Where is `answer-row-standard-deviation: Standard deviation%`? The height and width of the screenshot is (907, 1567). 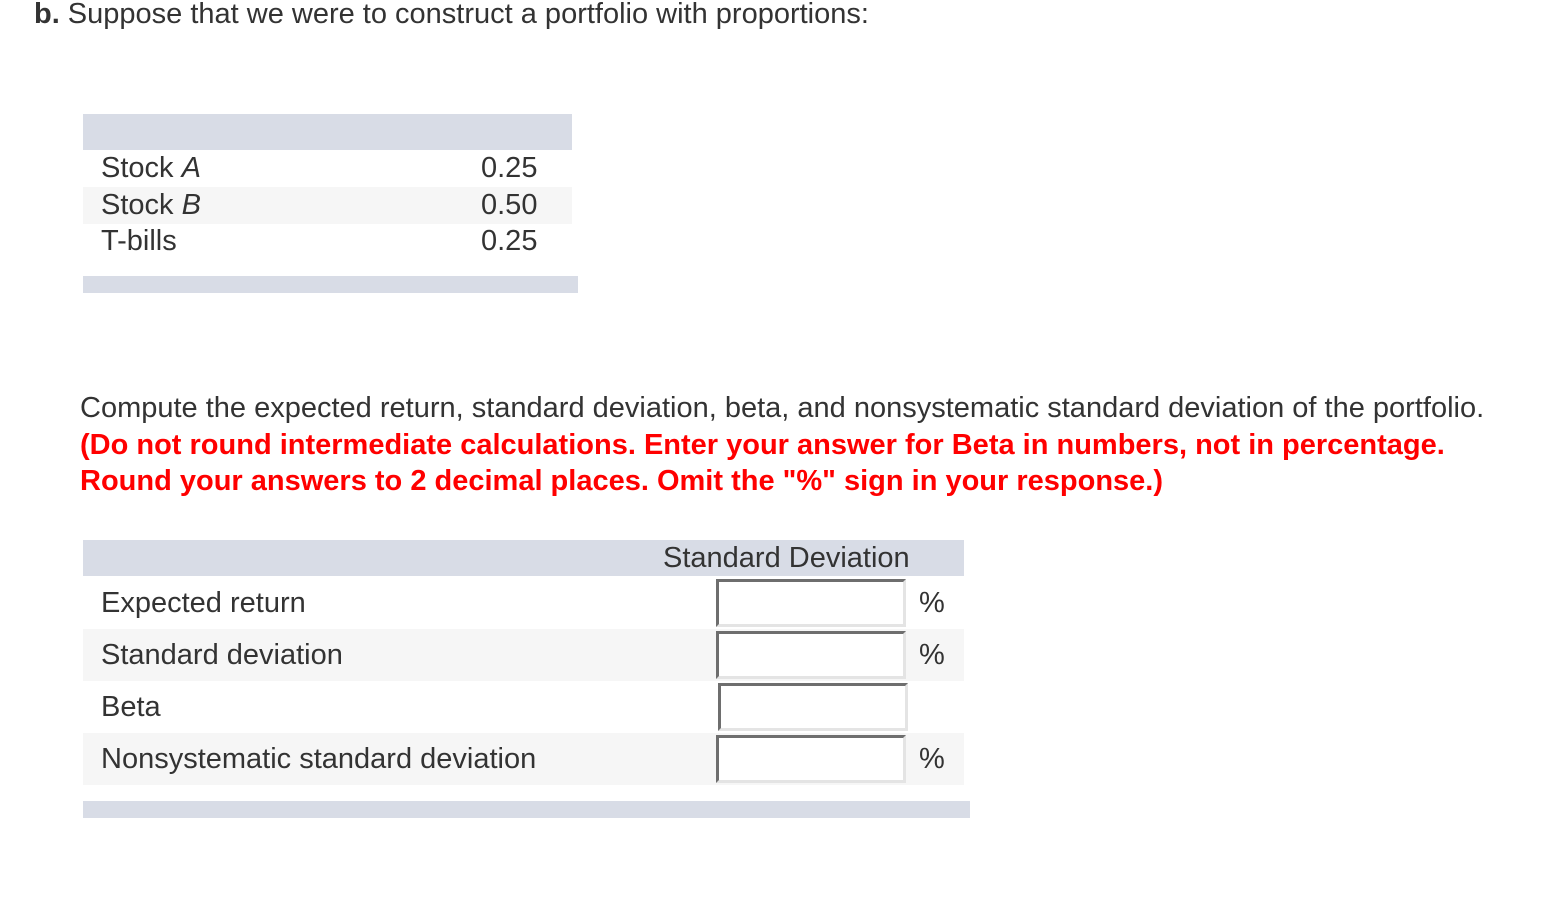
answer-row-standard-deviation: Standard deviation% is located at coordinates (523, 655).